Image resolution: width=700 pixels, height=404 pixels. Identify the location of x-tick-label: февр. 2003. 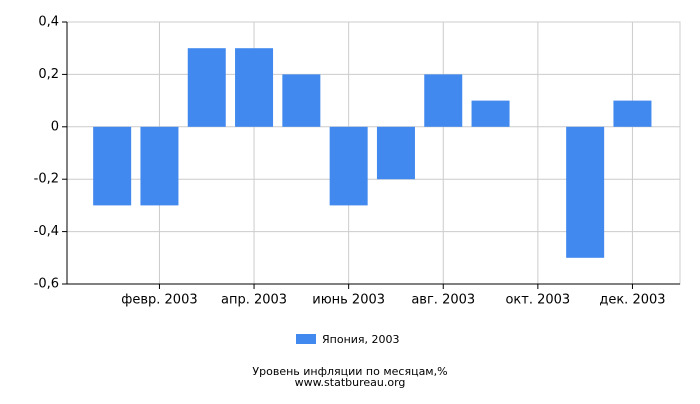
(159, 300).